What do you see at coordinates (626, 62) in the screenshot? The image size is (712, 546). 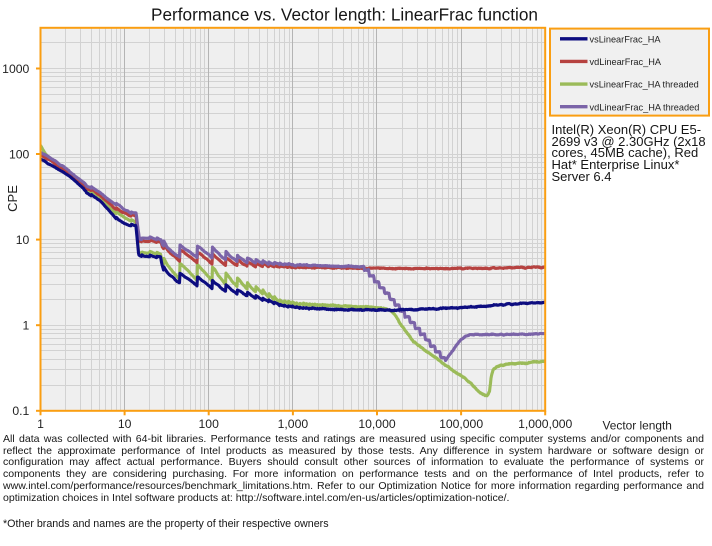 I see `svg-text: vdLinearFrac_HA` at bounding box center [626, 62].